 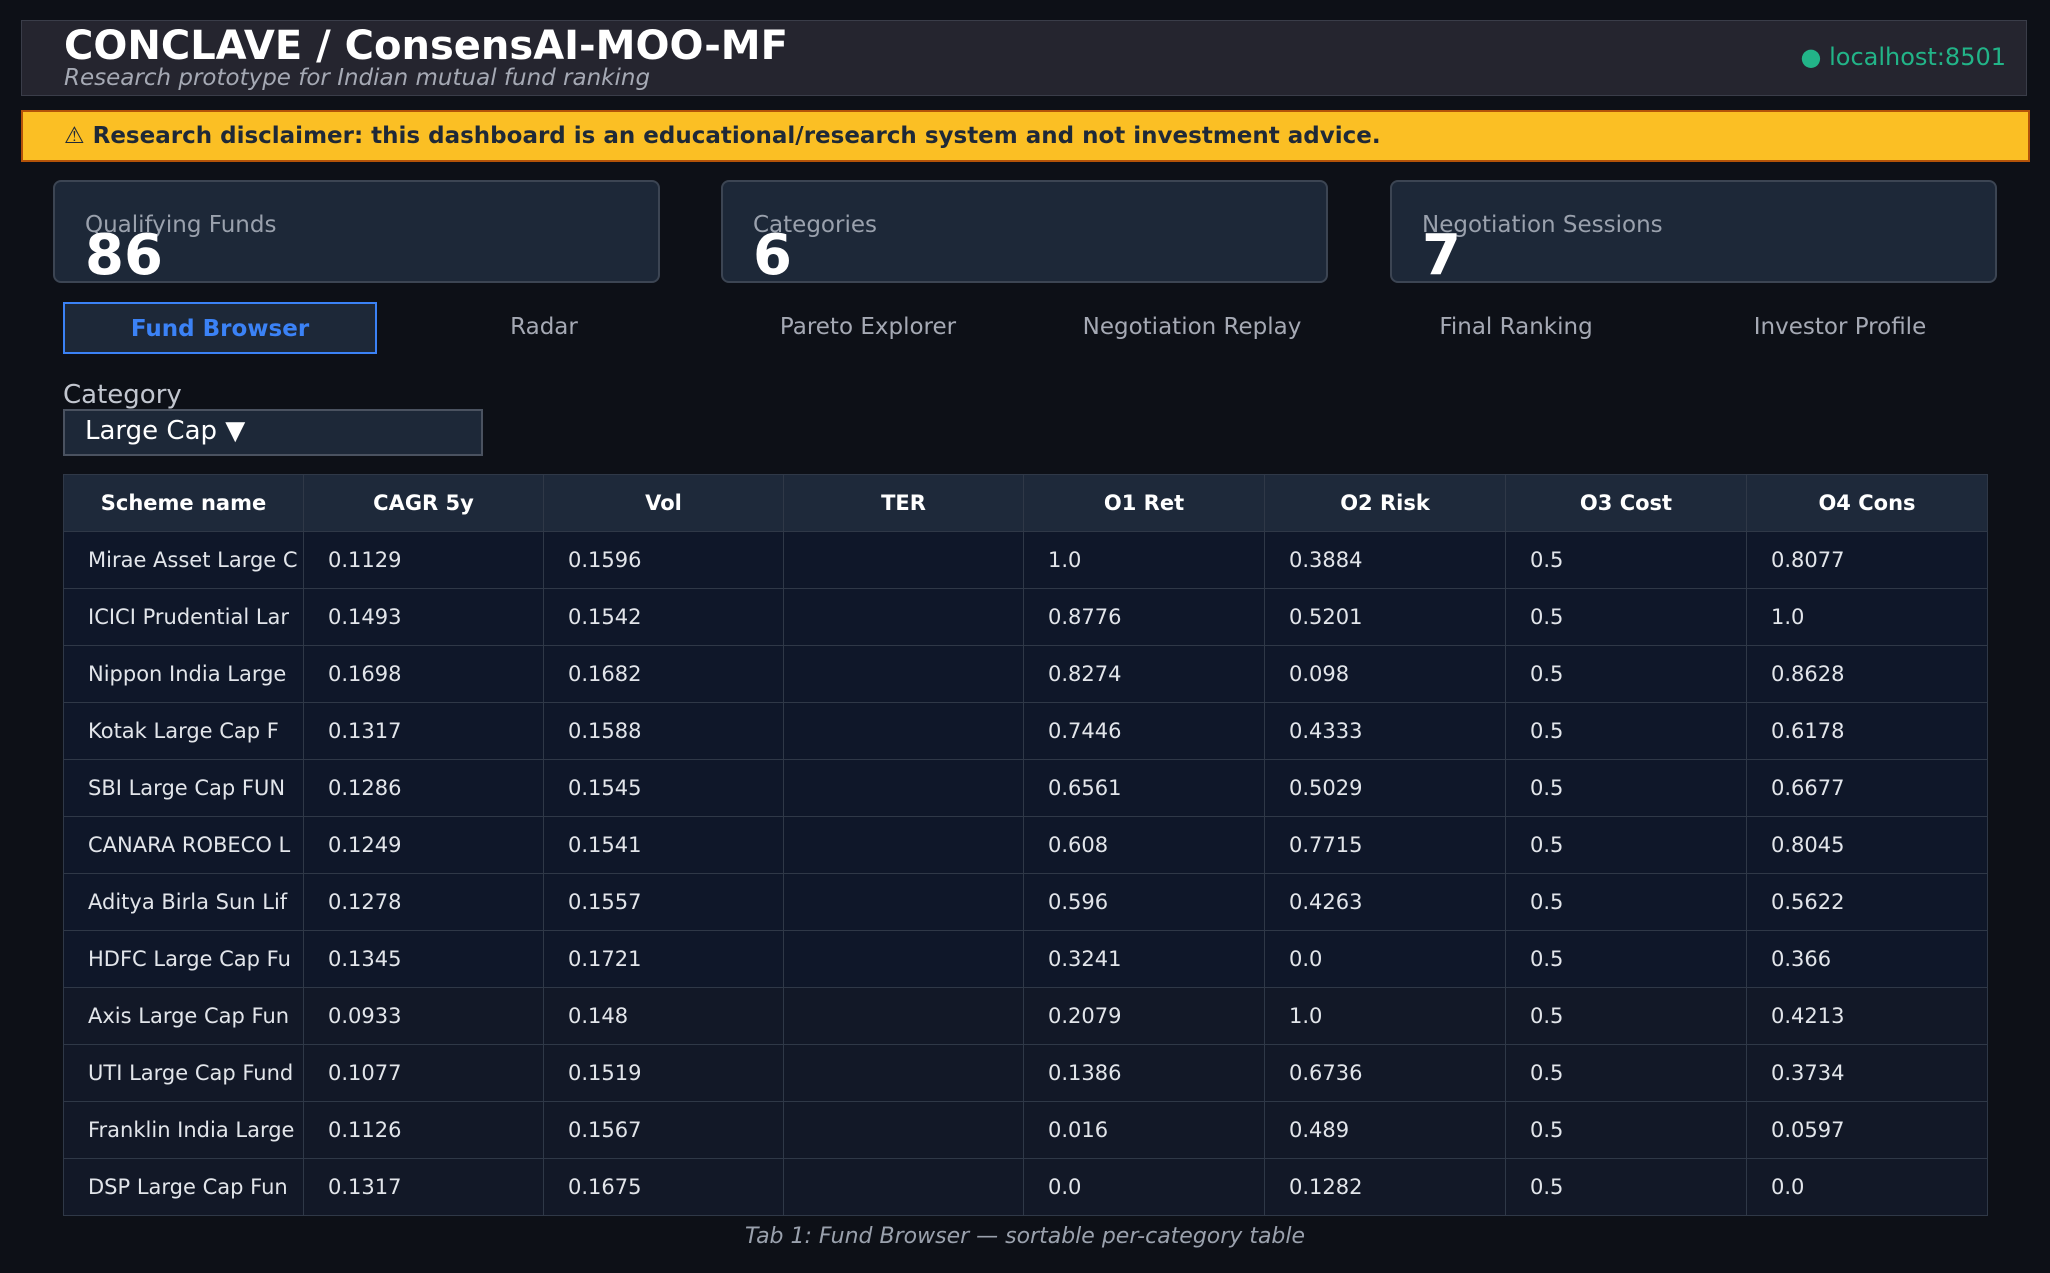 I want to click on cell-vol: 0.148, so click(x=663, y=1016).